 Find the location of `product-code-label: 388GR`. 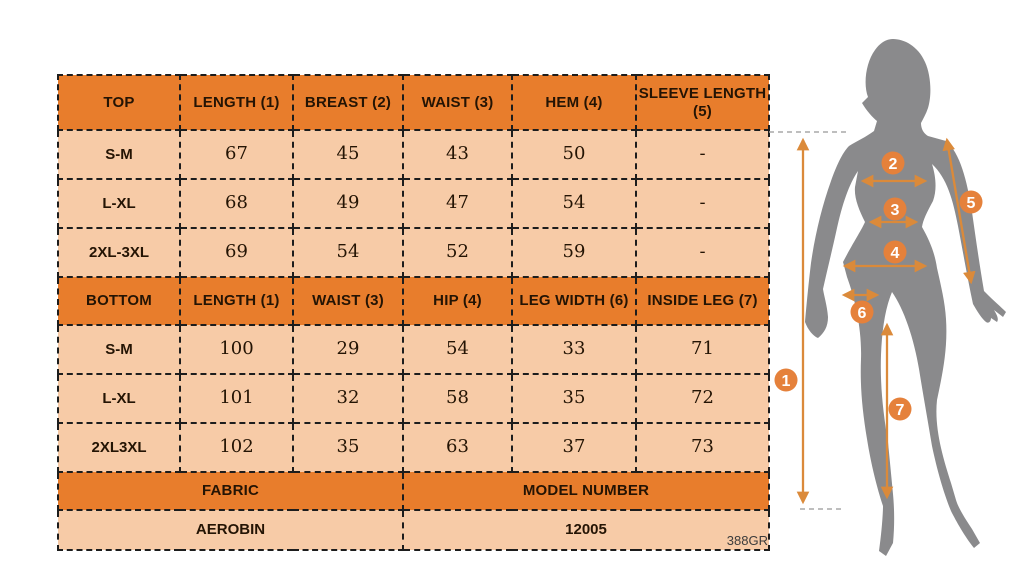

product-code-label: 388GR is located at coordinates (747, 540).